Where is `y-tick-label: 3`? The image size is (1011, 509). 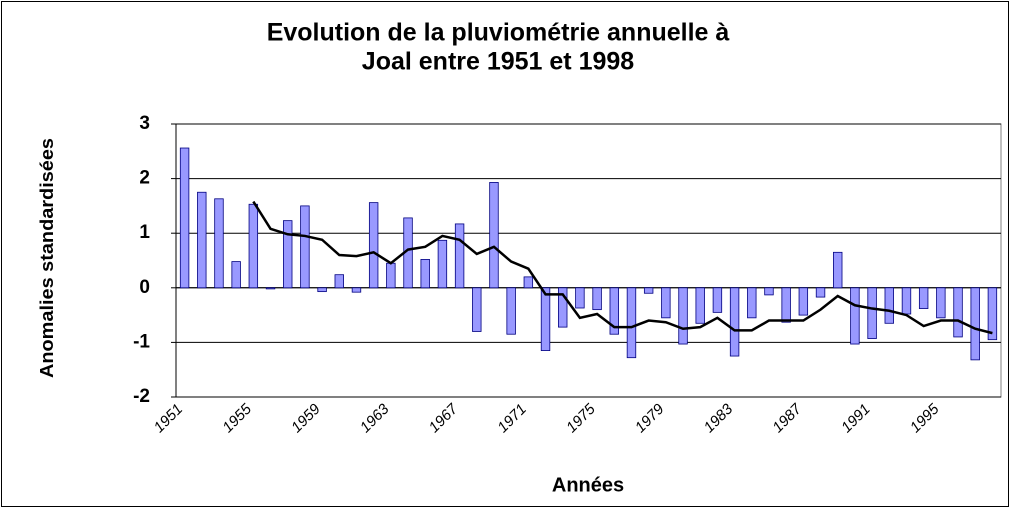 y-tick-label: 3 is located at coordinates (144, 123).